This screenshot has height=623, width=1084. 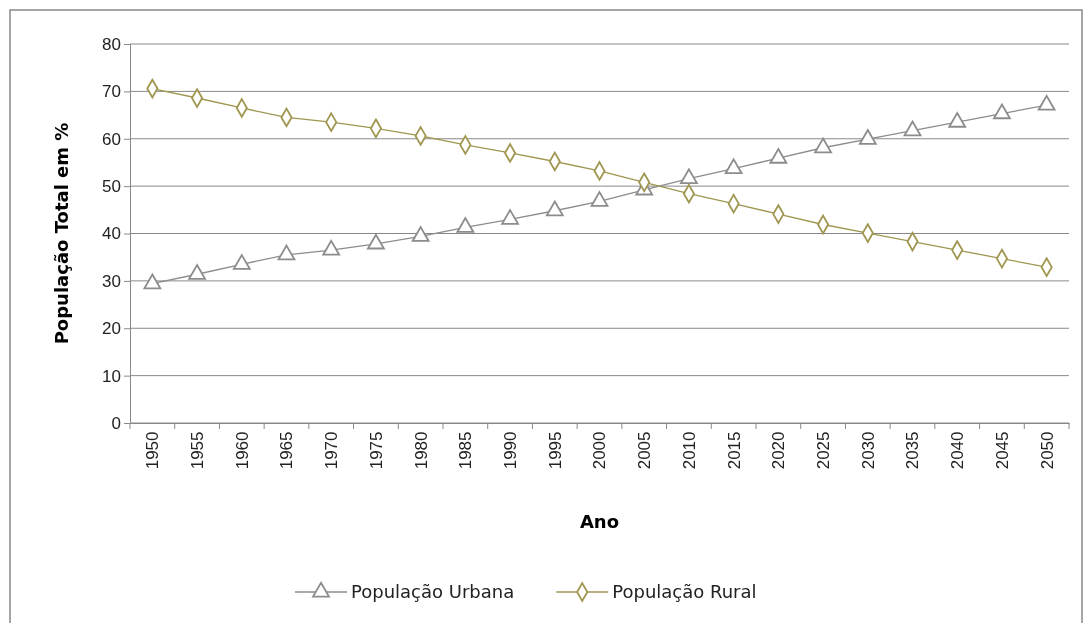 I want to click on y-tick-label: 70, so click(x=111, y=92).